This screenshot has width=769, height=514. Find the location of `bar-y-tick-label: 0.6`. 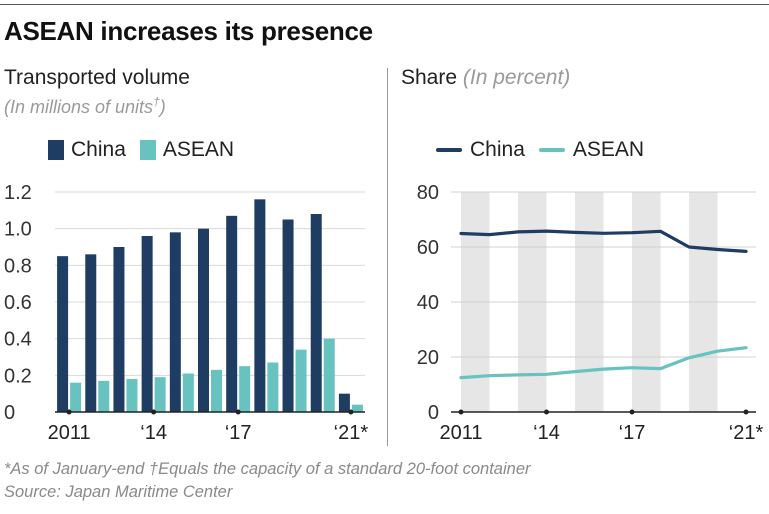

bar-y-tick-label: 0.6 is located at coordinates (18, 303).